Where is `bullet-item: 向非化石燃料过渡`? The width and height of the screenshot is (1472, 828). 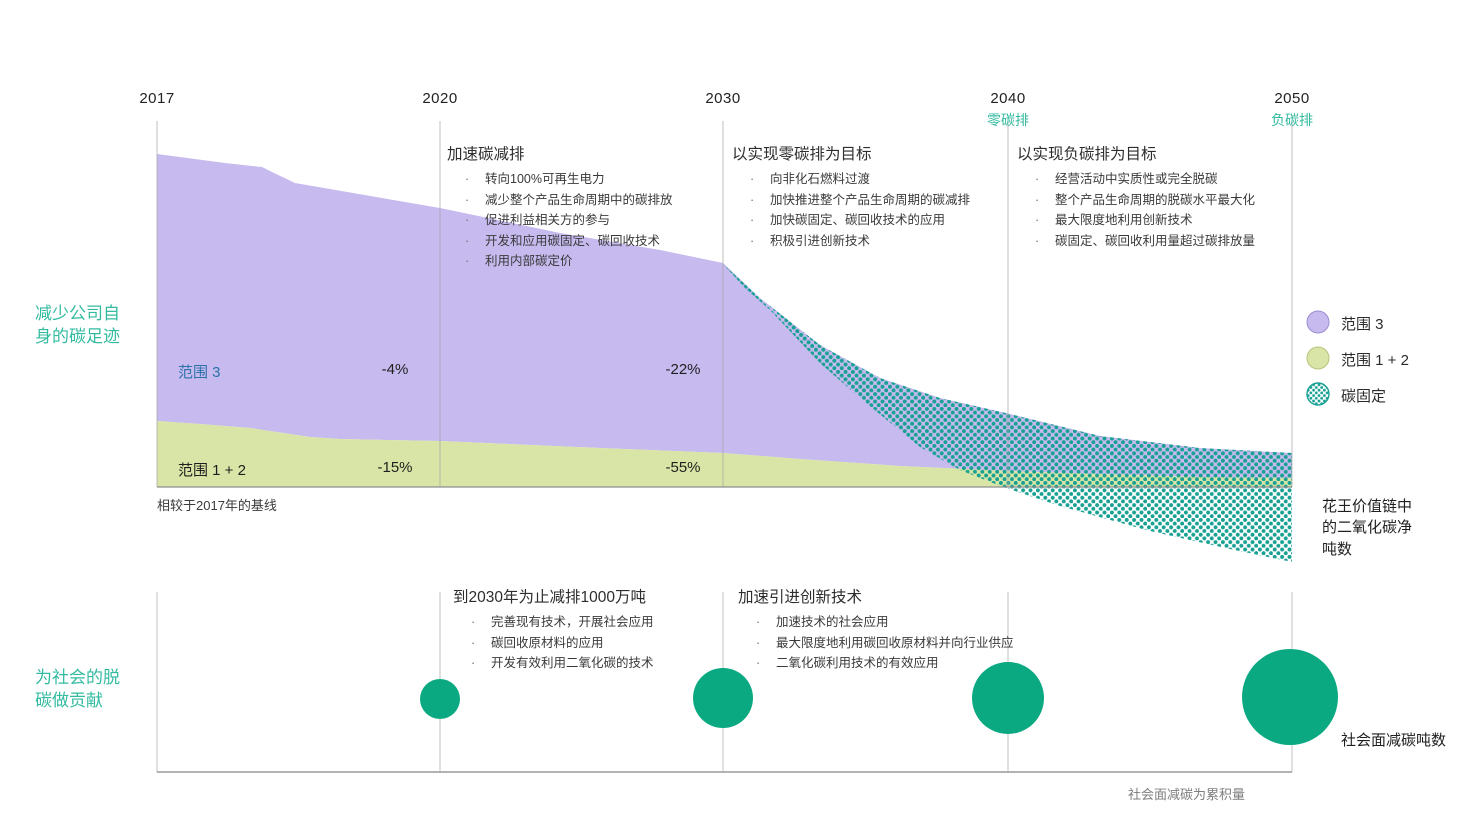
bullet-item: 向非化石燃料过渡 is located at coordinates (877, 179).